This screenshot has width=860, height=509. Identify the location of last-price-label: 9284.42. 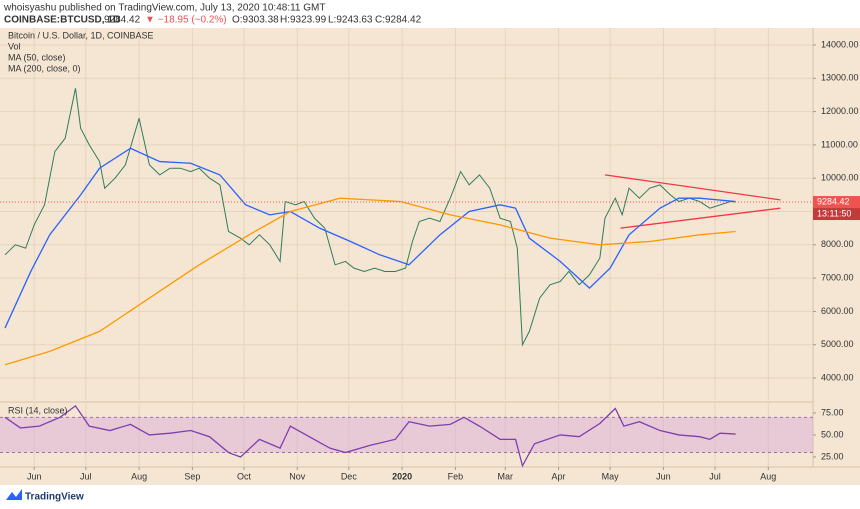
(833, 201).